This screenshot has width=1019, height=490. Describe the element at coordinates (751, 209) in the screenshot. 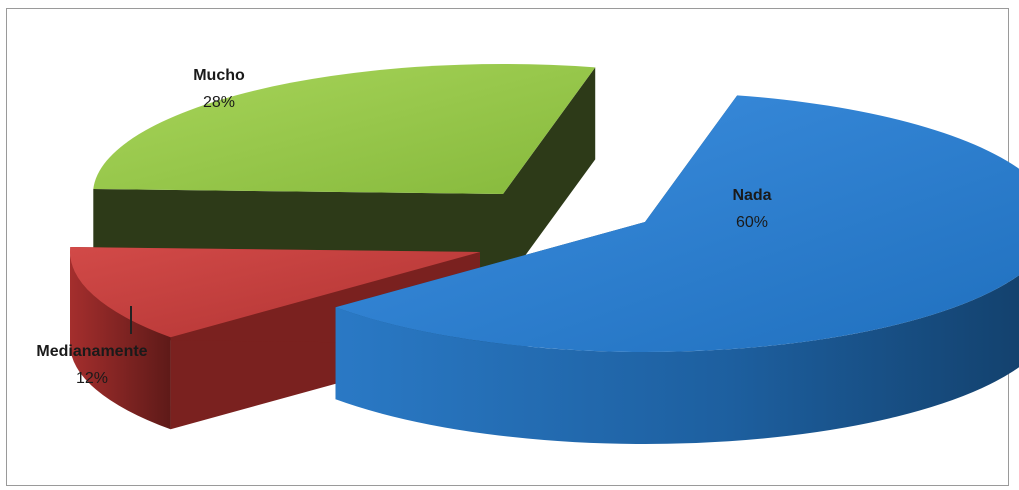

I see `data-label-nada: Nada 60%` at that location.